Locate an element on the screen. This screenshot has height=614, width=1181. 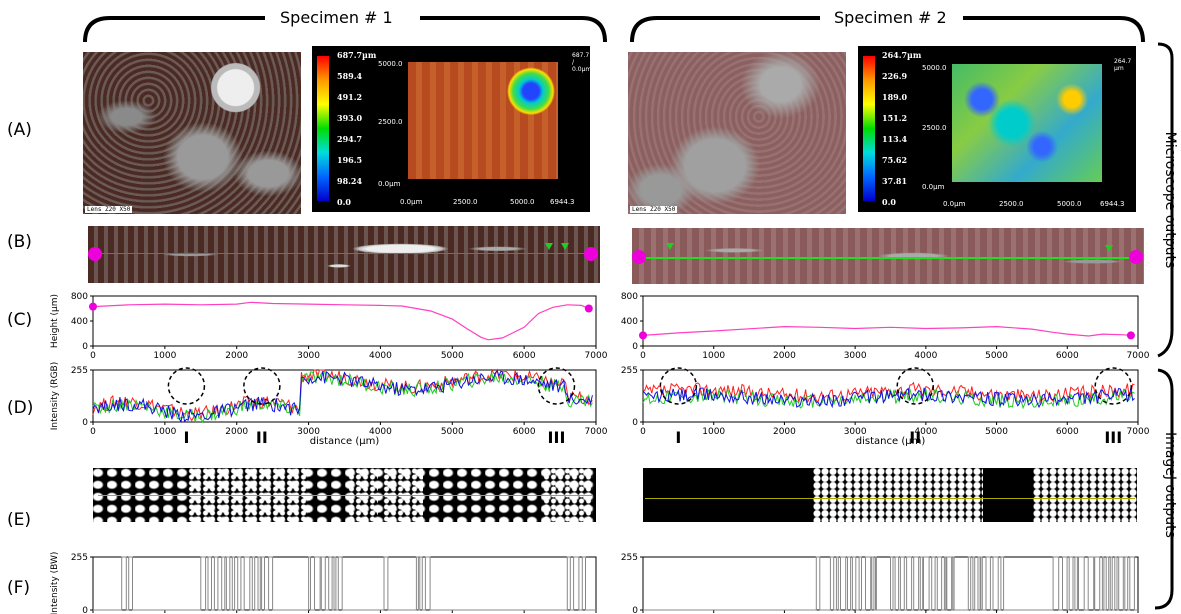
bw-intensity-line is located at coordinates (344, 583).